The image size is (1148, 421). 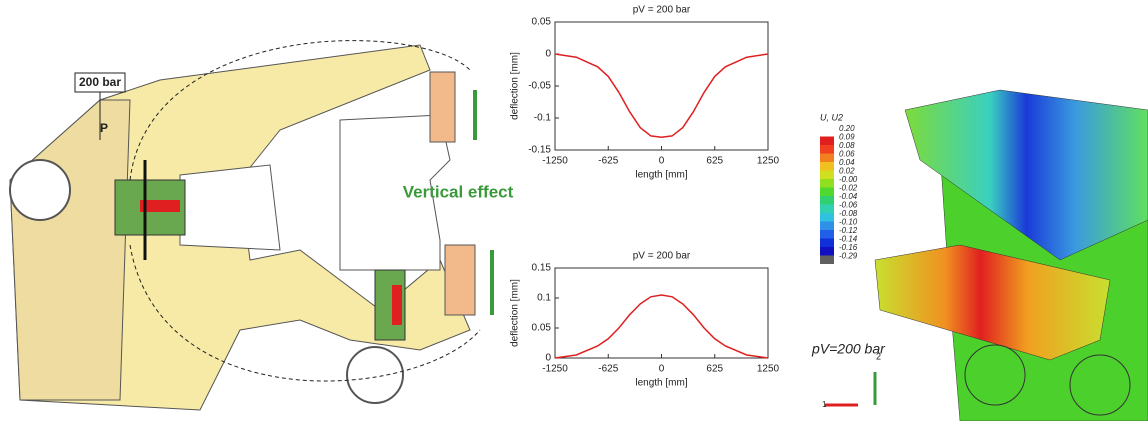 I want to click on effect-label: Vertical effect, so click(x=458, y=191).